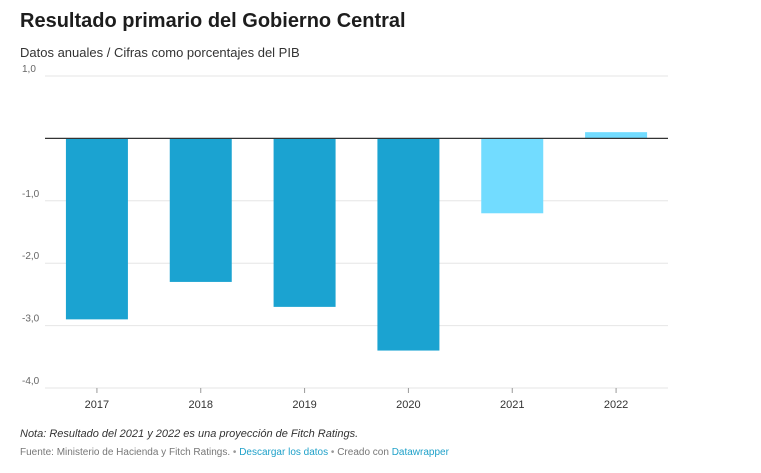  I want to click on datawrapper-link: Datawrapper, so click(420, 452).